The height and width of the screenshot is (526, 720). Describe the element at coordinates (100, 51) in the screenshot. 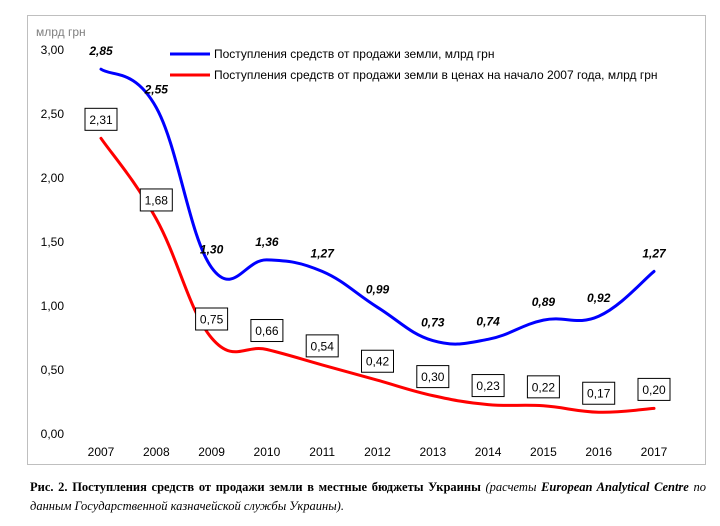

I see `data-label-nominal: 2,85` at that location.